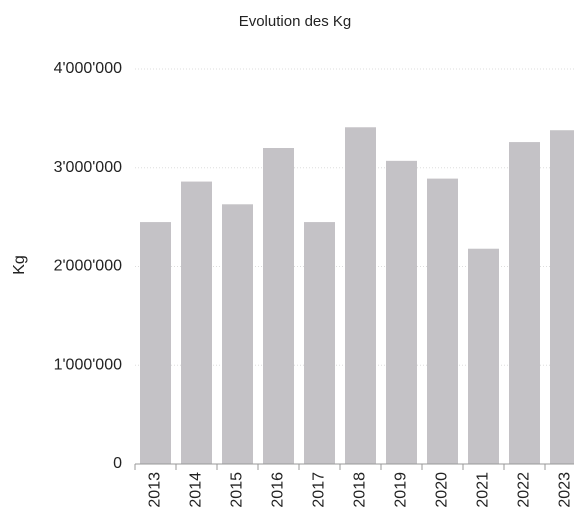 The height and width of the screenshot is (515, 574). I want to click on y-axis-label: Kg, so click(19, 265).